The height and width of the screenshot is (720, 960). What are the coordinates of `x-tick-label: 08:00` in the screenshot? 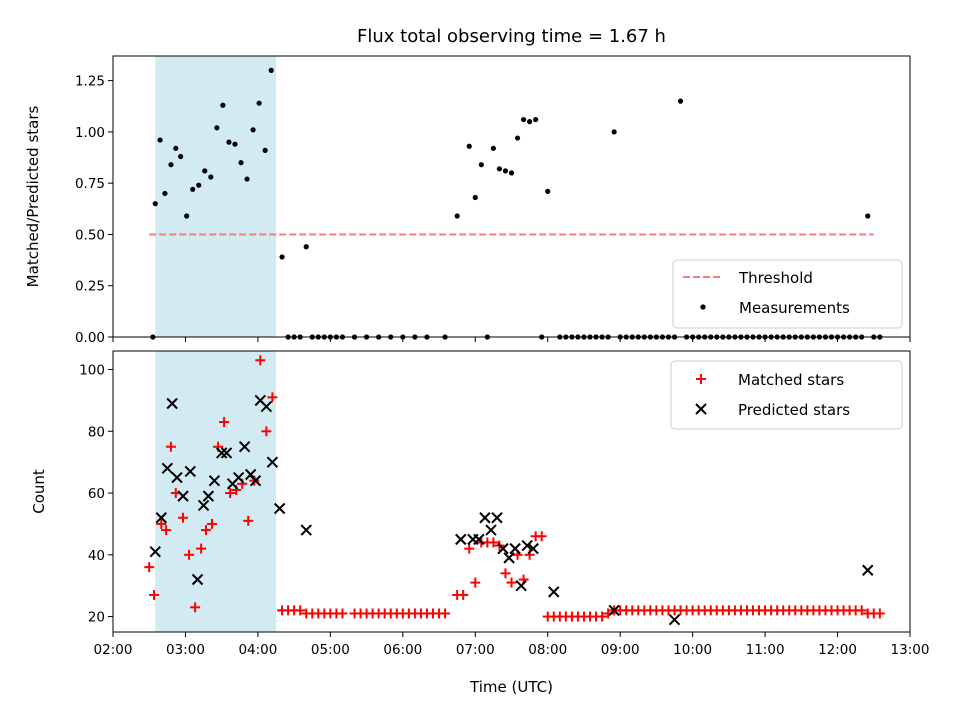 It's located at (547, 650).